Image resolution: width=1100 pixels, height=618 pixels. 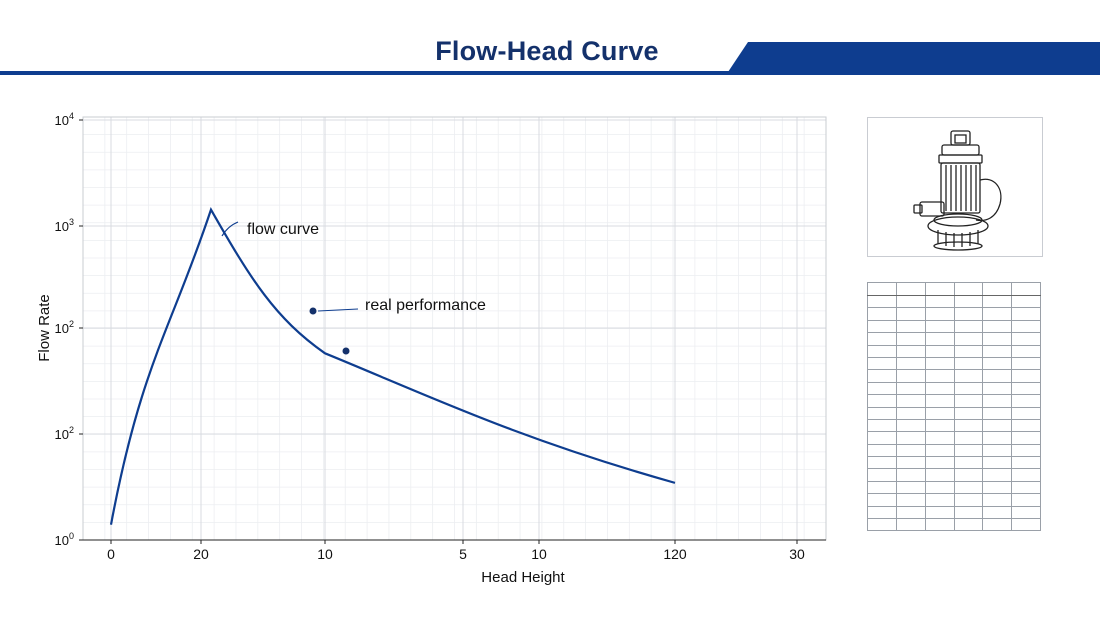 I want to click on x-tick-label: 30, so click(x=797, y=554).